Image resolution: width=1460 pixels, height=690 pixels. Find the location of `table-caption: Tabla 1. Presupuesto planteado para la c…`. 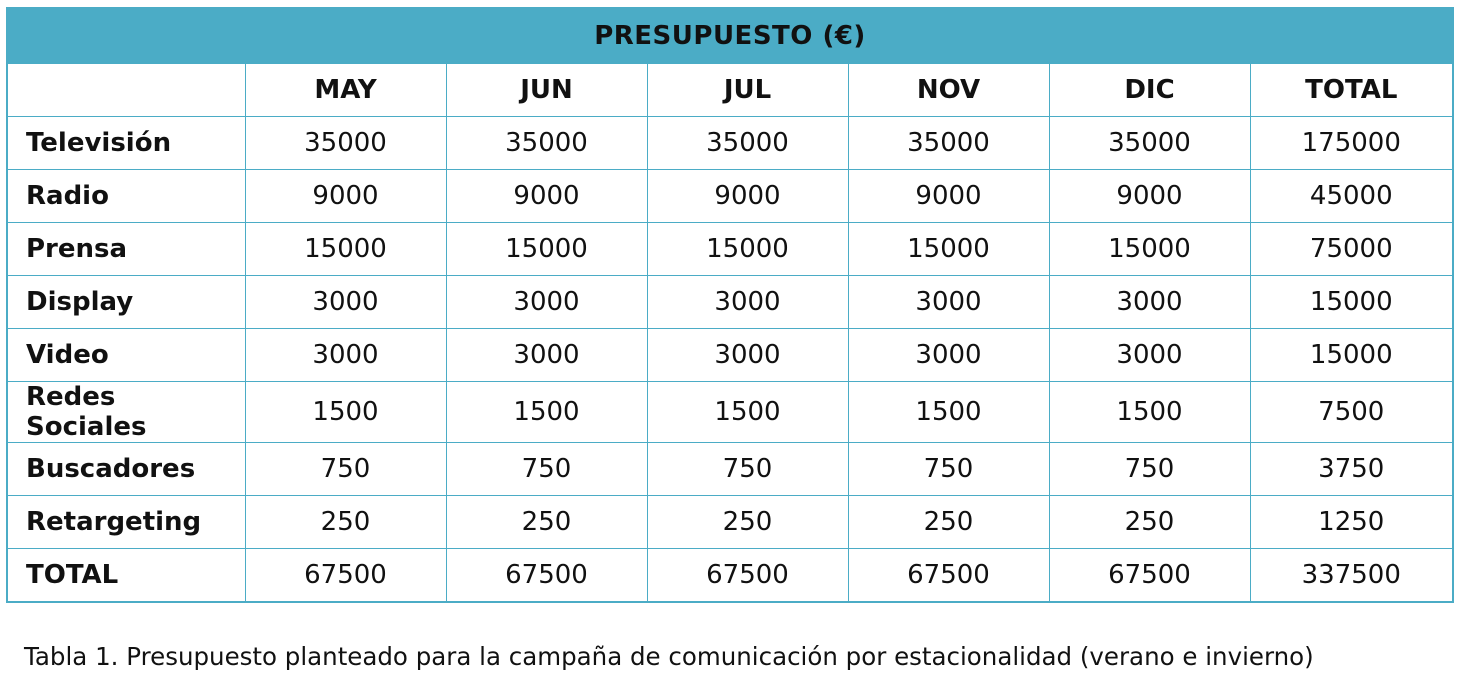

table-caption: Tabla 1. Presupuesto planteado para la c… is located at coordinates (669, 656).